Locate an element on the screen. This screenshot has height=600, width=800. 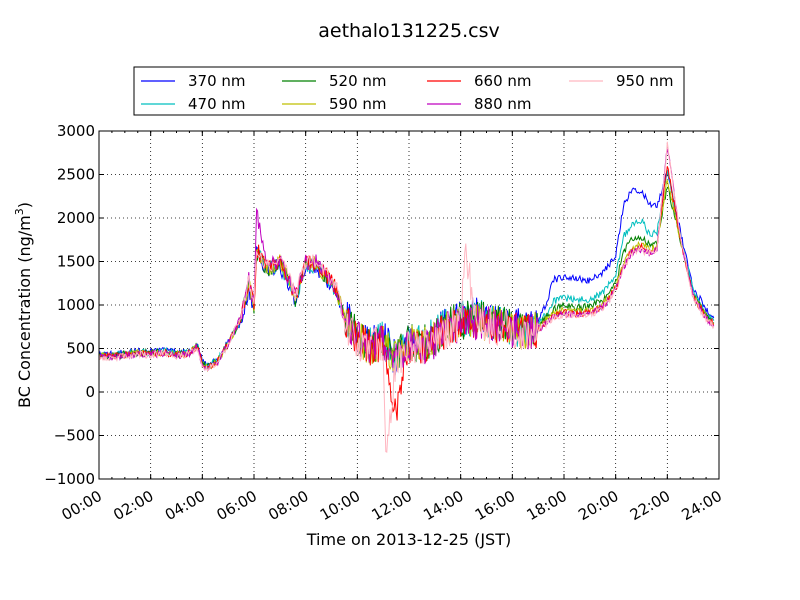
y-axis-label-superscript: 3 is located at coordinates (19, 211).